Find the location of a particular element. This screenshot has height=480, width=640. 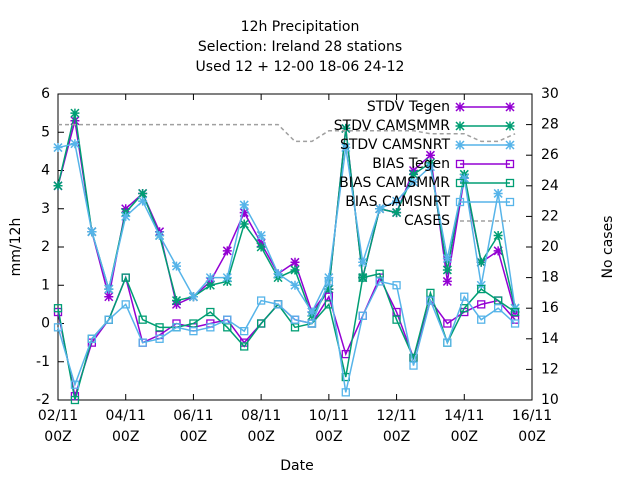

chart-subtitle: Used 12 + 12-00 18-06 24-12 is located at coordinates (300, 67).